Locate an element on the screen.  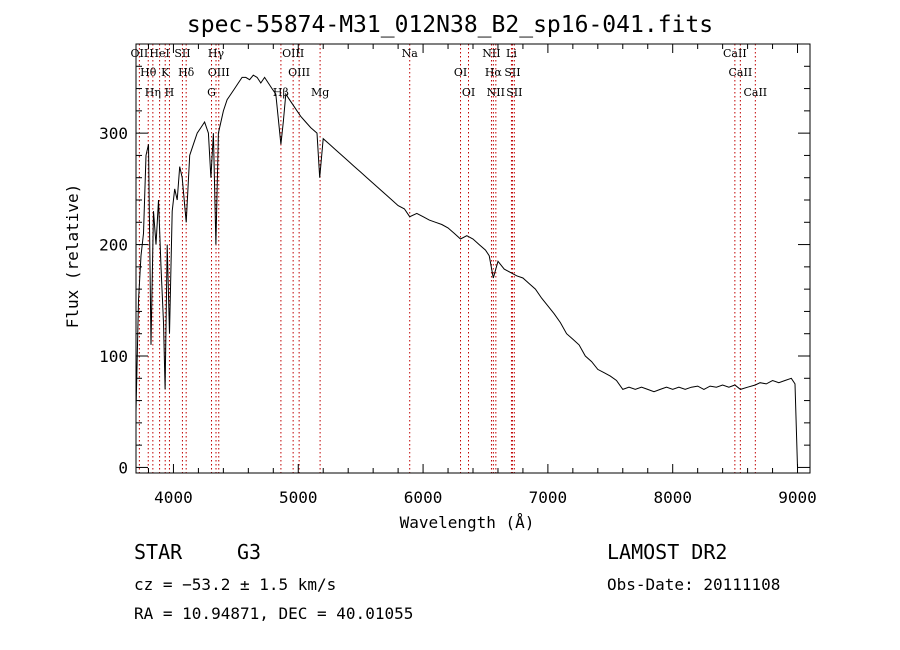
y-tick-label: 200 is located at coordinates (113, 245).